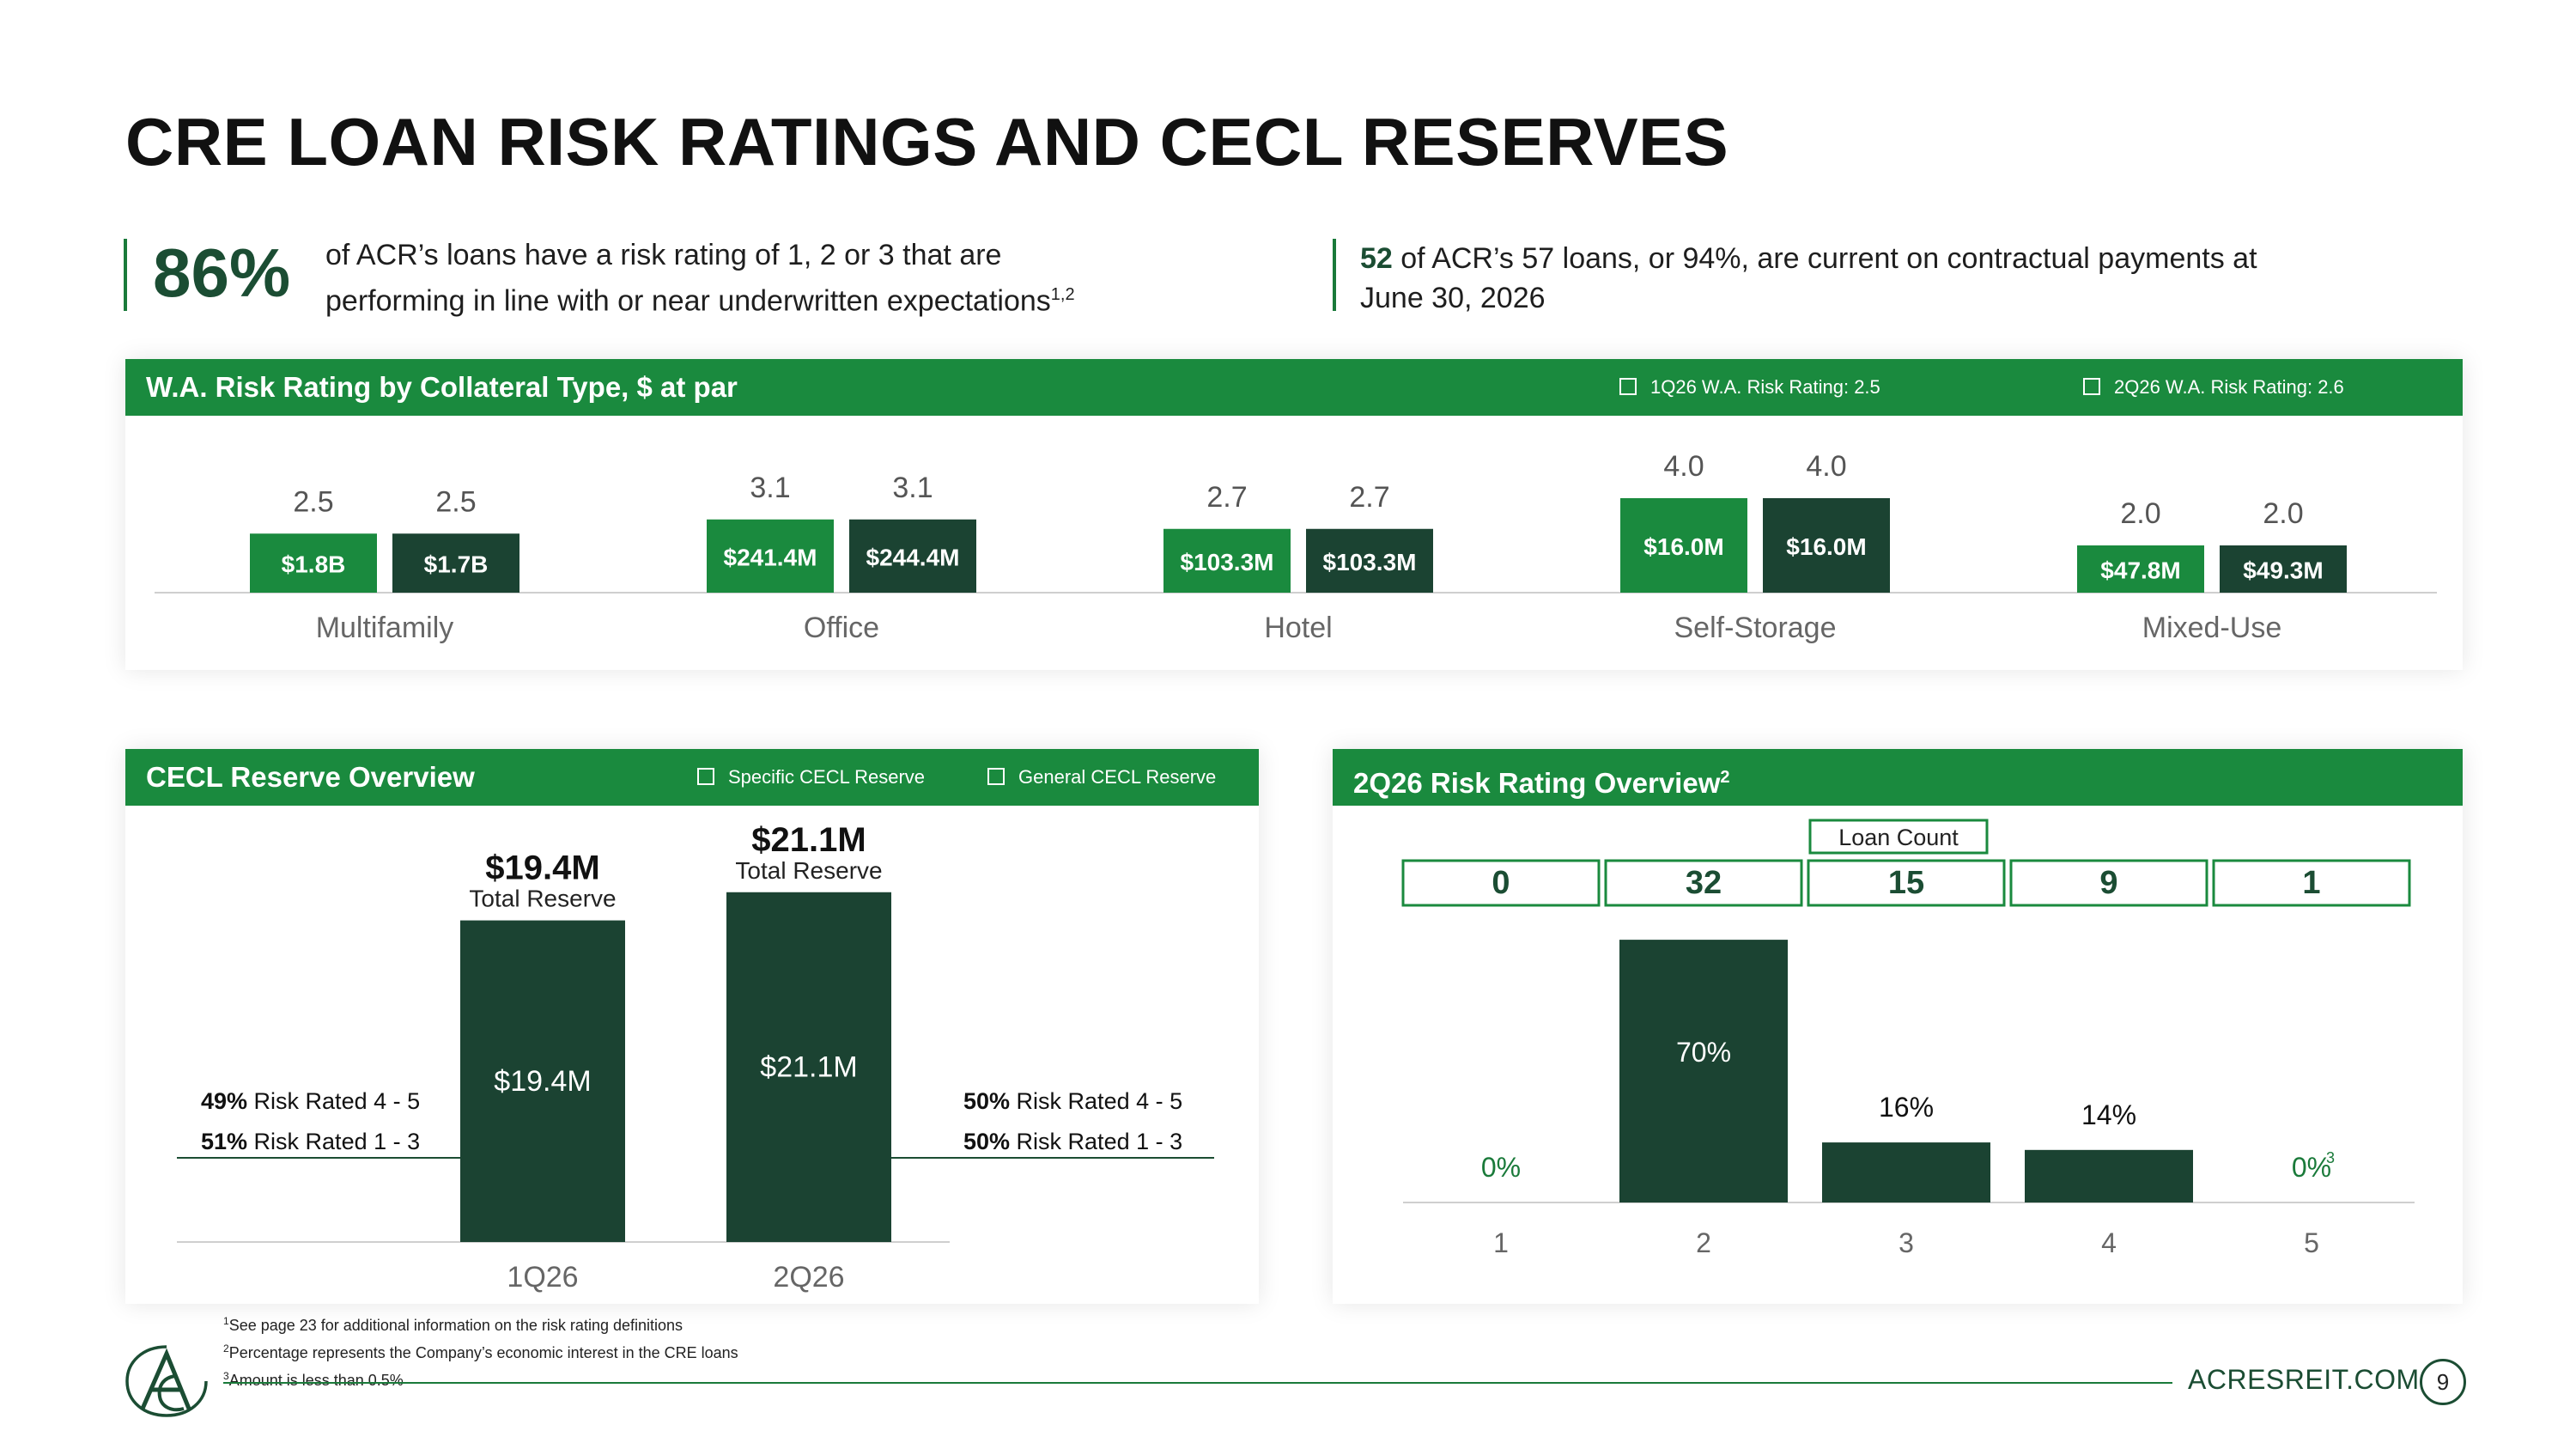 The image size is (2576, 1449). I want to click on legend-label: Specific CECL Reserve, so click(827, 777).